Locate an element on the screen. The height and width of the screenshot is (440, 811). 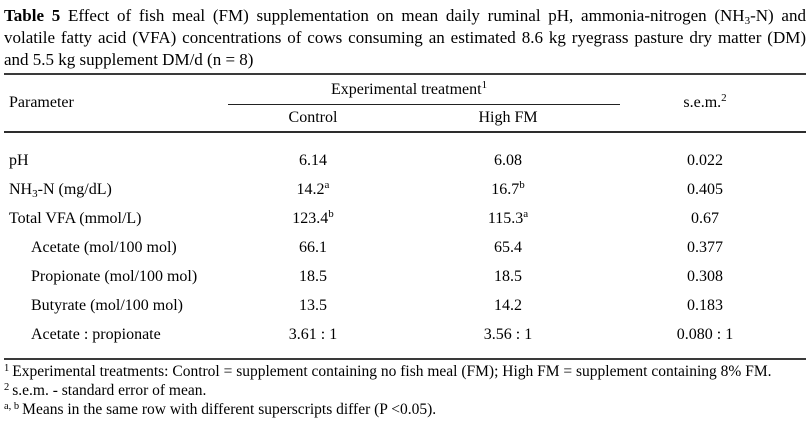
table-row-acetate: Acetate (mol/100 mol) 66.1 65.4 0.377 is located at coordinates (405, 247).